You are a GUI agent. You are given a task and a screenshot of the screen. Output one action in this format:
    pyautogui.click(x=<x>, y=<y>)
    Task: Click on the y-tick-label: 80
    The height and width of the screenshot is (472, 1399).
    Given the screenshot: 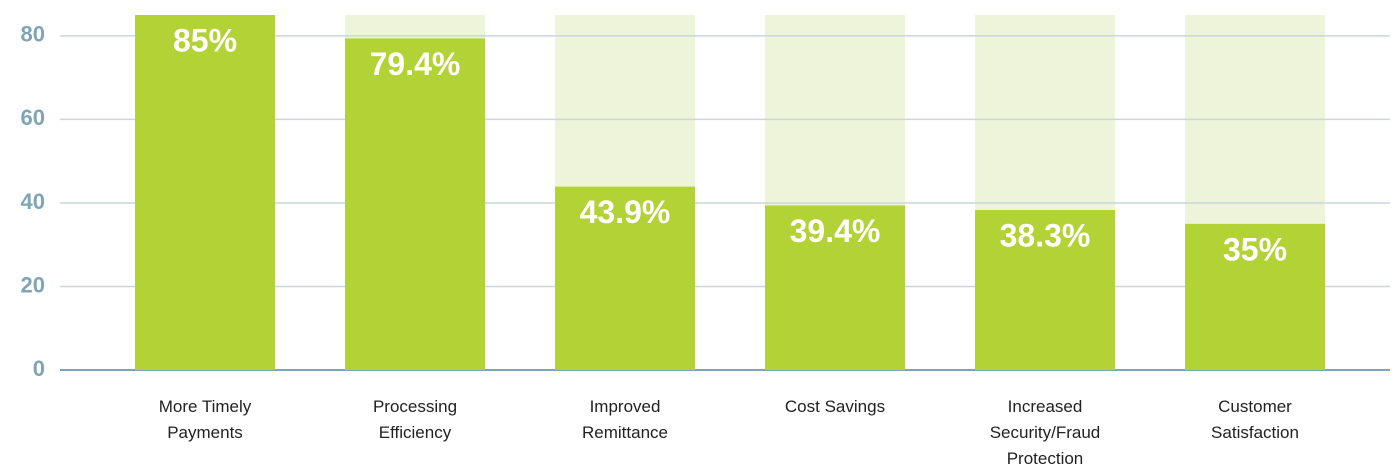 What is the action you would take?
    pyautogui.click(x=33, y=34)
    